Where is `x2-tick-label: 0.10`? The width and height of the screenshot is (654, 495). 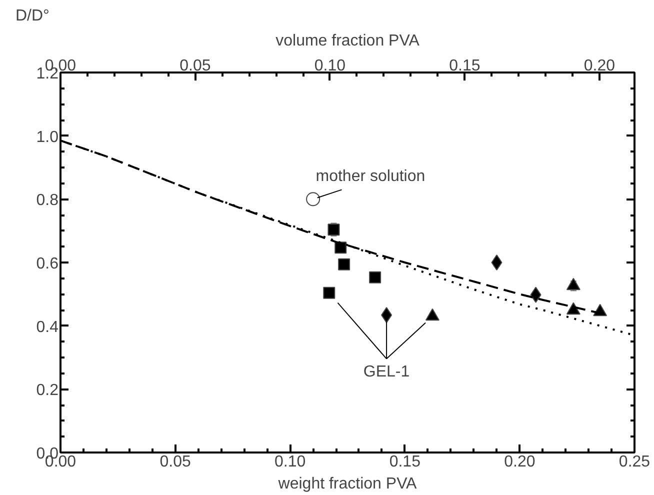
x2-tick-label: 0.10 is located at coordinates (330, 66).